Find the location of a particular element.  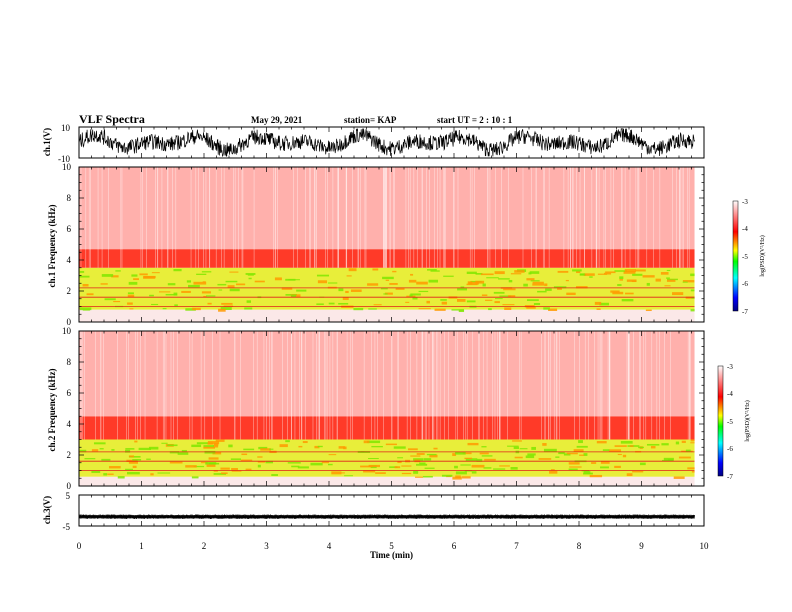

ch1-ytick-bottom: -10 is located at coordinates (64, 159).